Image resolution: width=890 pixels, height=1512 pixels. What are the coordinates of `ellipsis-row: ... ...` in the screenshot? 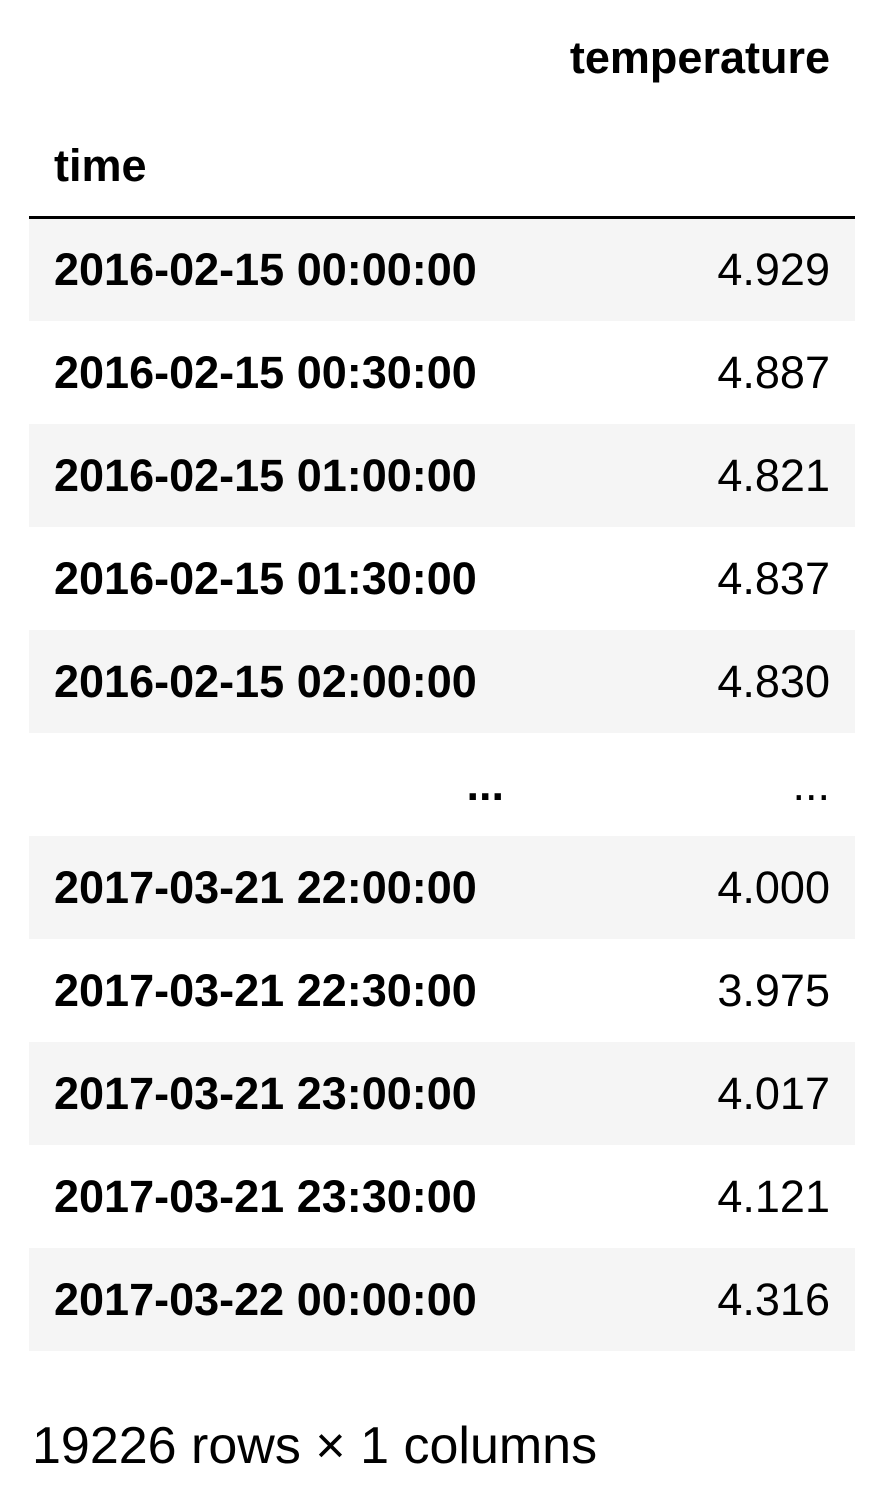 It's located at (442, 784).